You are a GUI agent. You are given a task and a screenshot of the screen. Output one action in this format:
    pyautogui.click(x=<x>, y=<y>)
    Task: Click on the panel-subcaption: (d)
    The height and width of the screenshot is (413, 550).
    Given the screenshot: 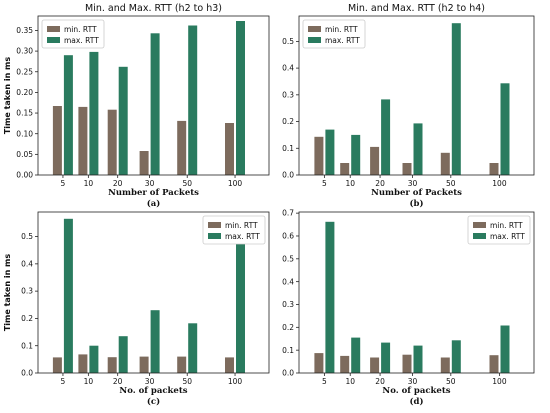 What is the action you would take?
    pyautogui.click(x=417, y=401)
    